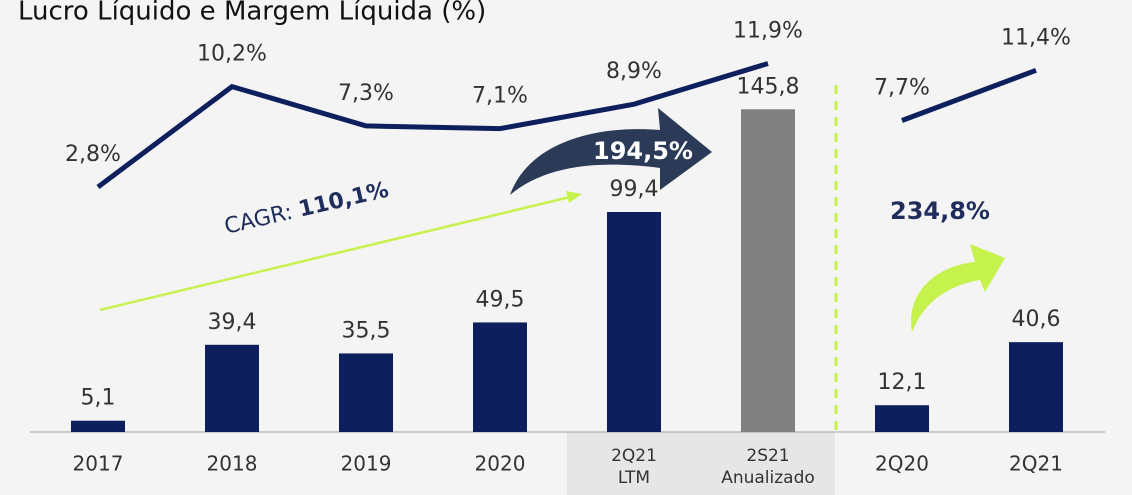 The image size is (1132, 495). I want to click on line-value-label: 7,7%, so click(902, 88).